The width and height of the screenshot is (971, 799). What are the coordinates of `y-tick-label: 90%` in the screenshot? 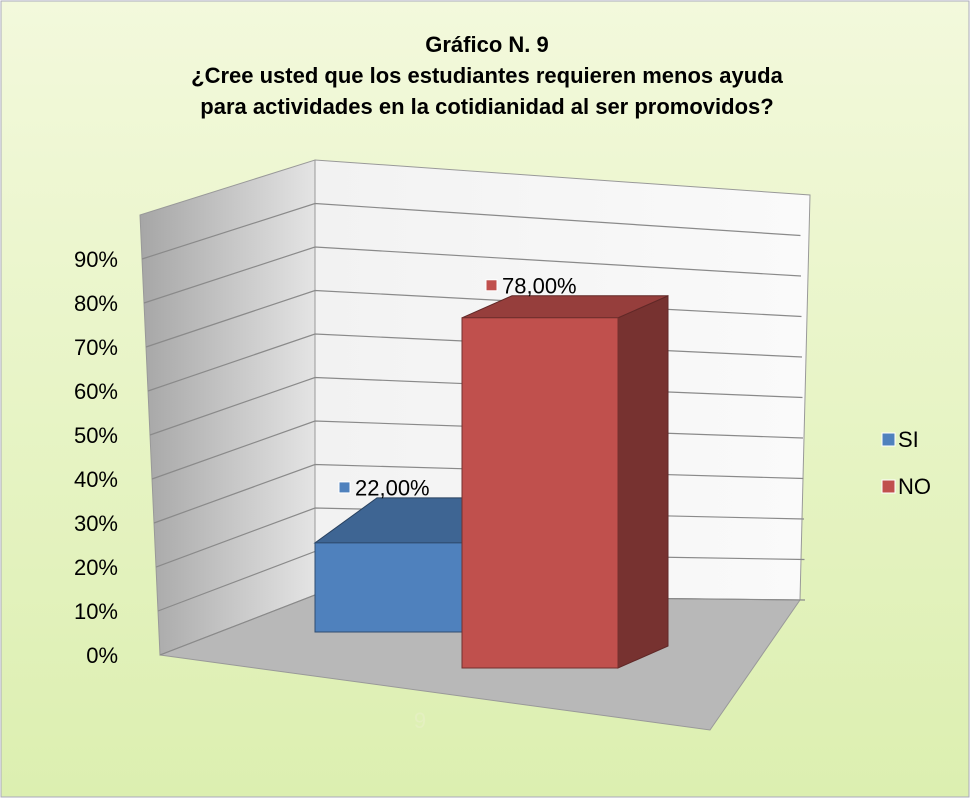 It's located at (96, 259).